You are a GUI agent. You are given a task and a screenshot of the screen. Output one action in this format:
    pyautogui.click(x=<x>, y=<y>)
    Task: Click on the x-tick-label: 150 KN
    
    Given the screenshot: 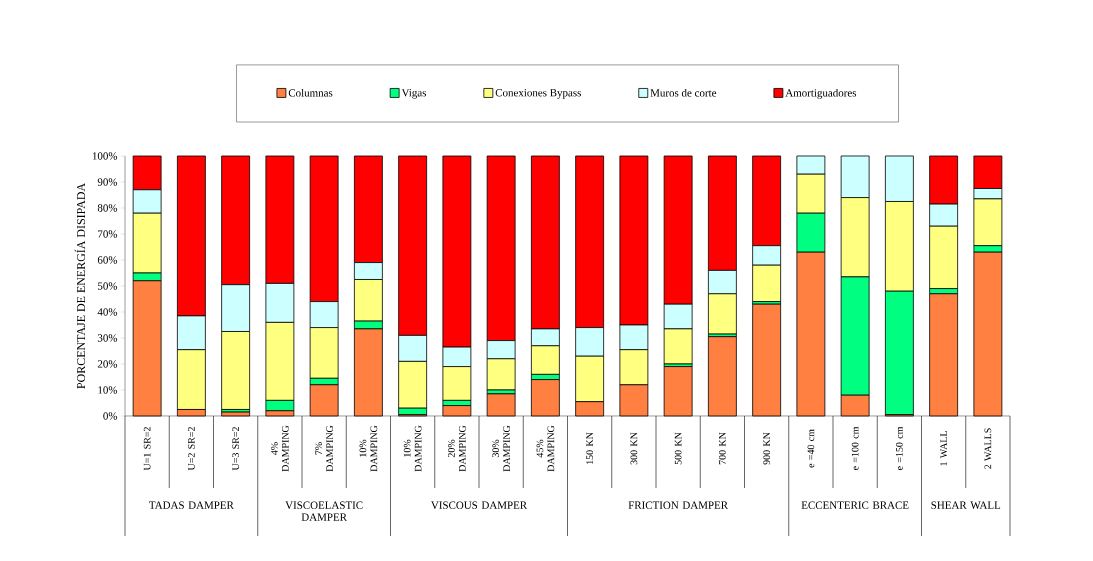 What is the action you would take?
    pyautogui.click(x=589, y=448)
    